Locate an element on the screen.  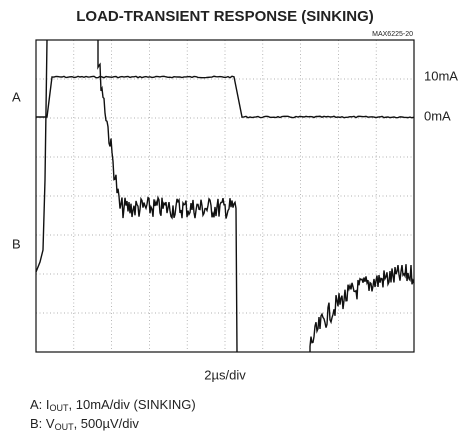
legend-line: A: IOUT, 10mA/div (SINKING) is located at coordinates (113, 405).